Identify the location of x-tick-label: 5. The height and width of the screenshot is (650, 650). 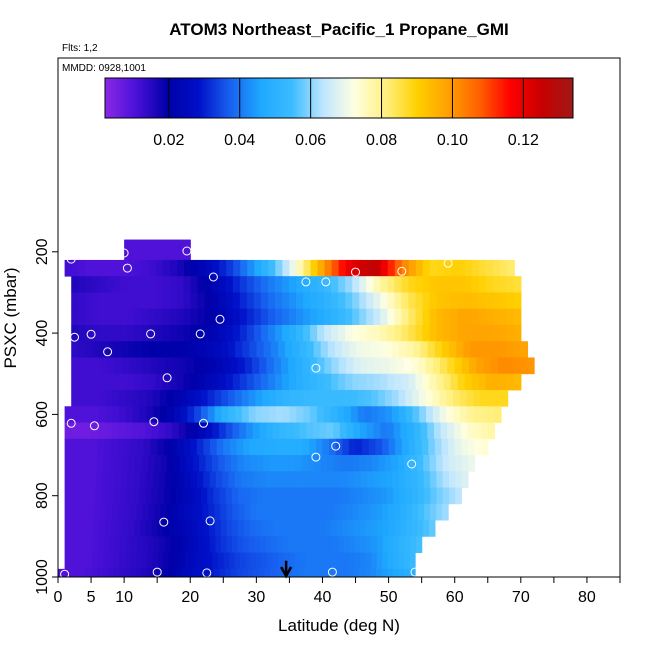
(91, 597).